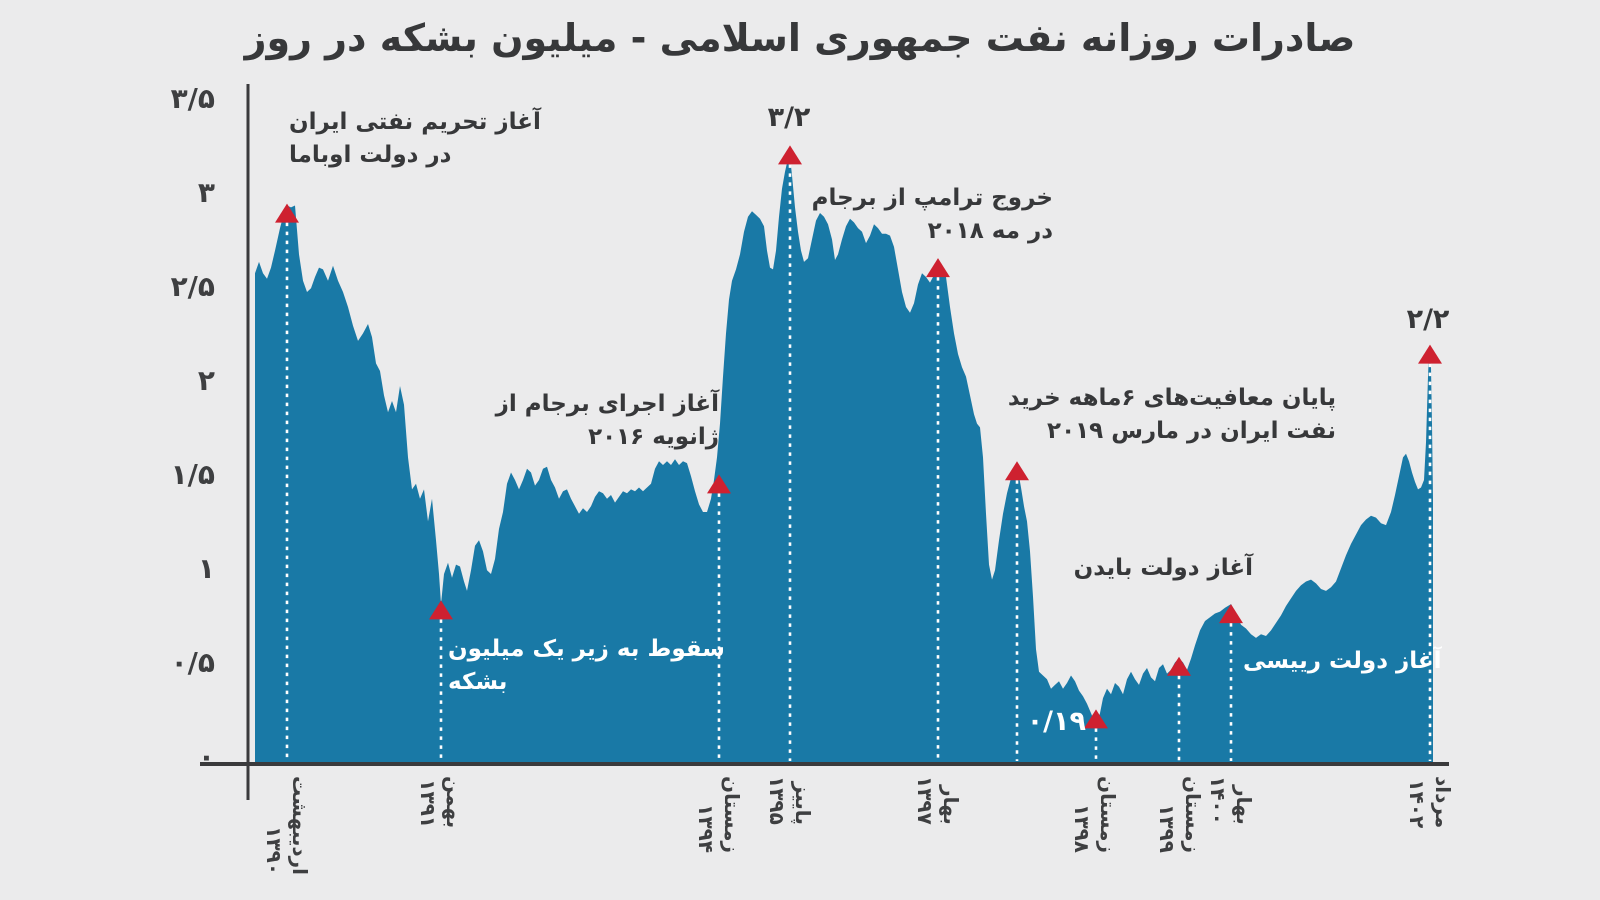 The image size is (1600, 900). Describe the element at coordinates (1095, 814) in the screenshot. I see `x-axis-label: زمستان ۱۳۹۸` at that location.